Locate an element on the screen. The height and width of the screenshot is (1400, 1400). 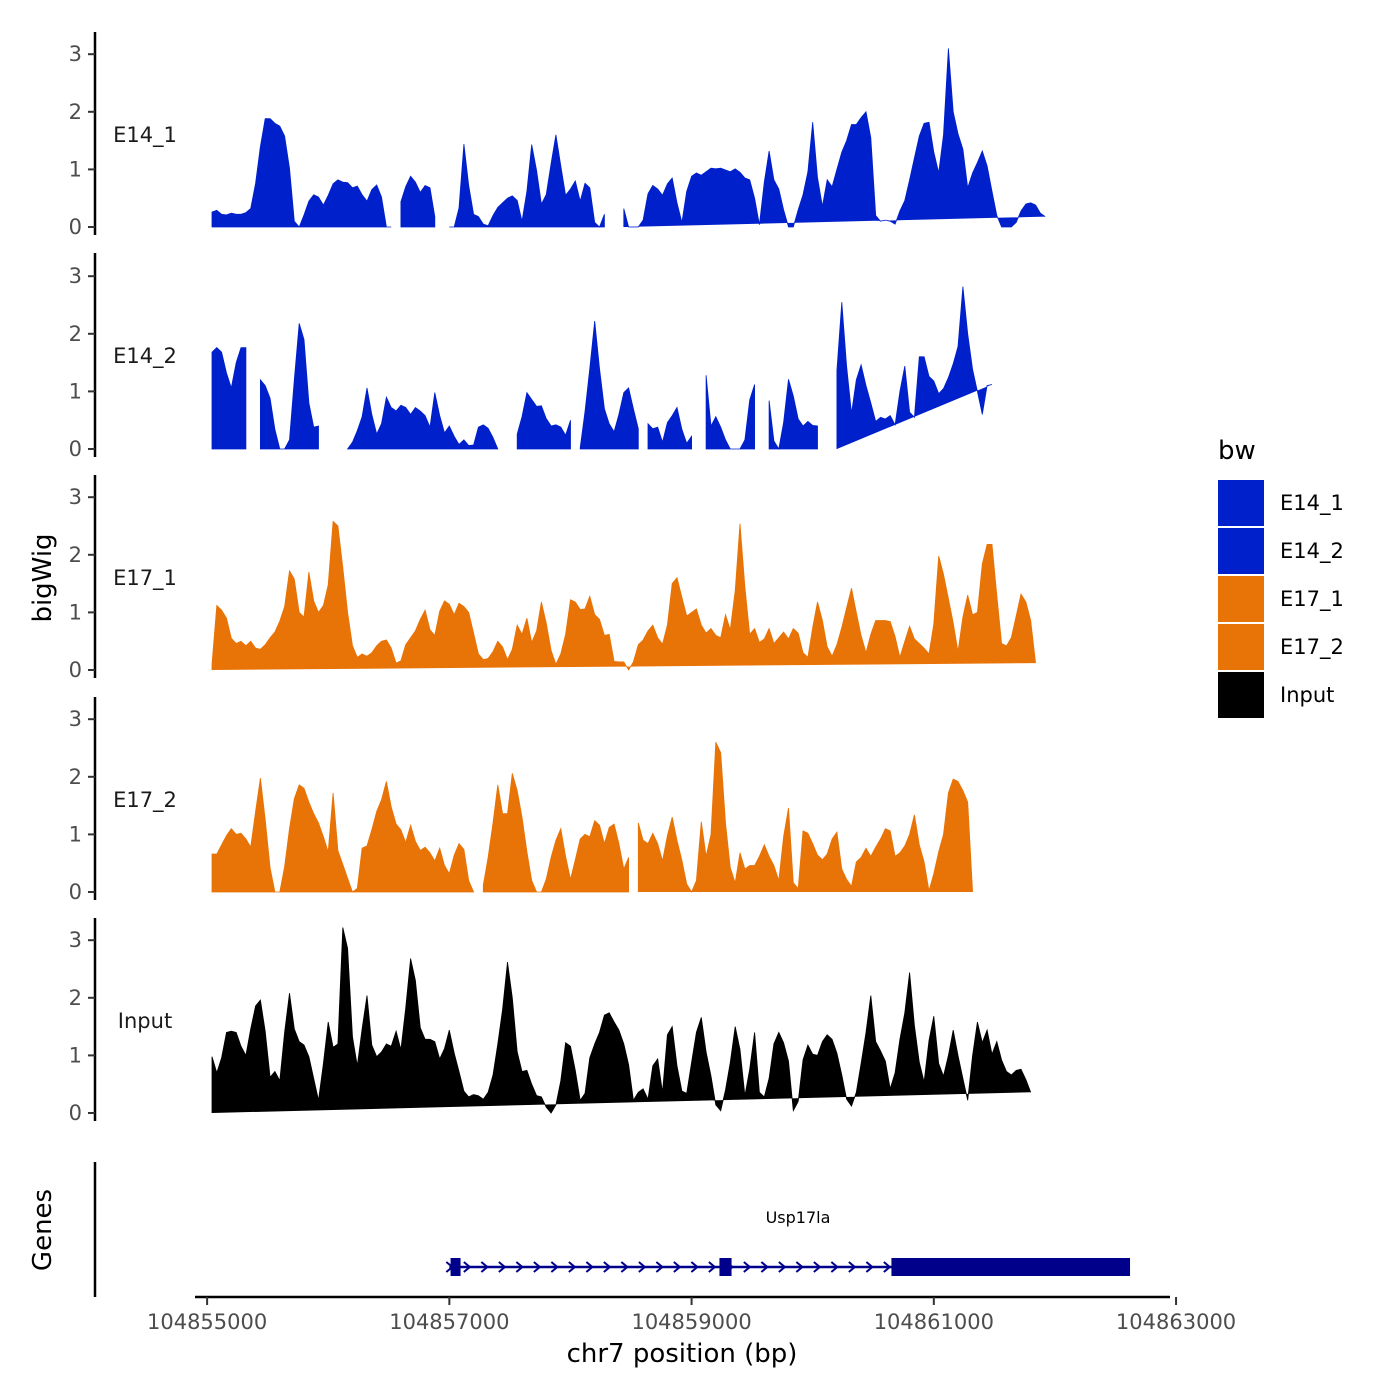
track-label: E17_1 is located at coordinates (145, 578).